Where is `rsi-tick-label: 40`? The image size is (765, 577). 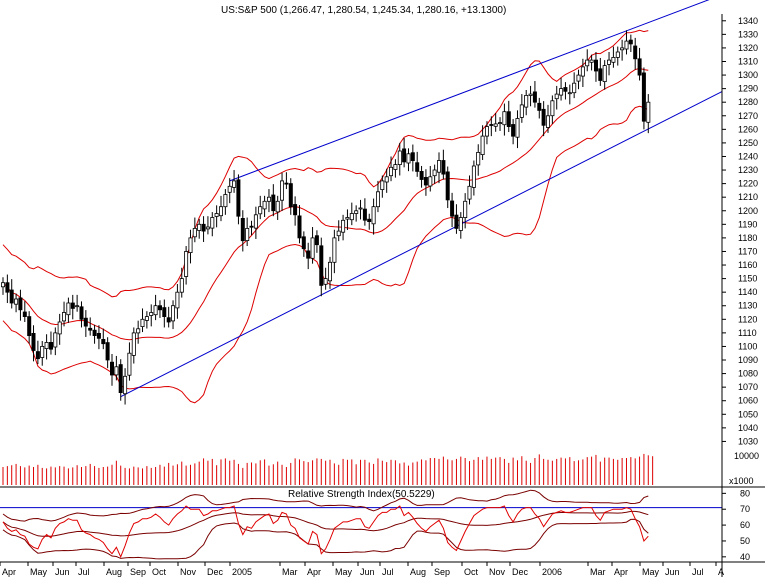
rsi-tick-label: 40 is located at coordinates (745, 557).